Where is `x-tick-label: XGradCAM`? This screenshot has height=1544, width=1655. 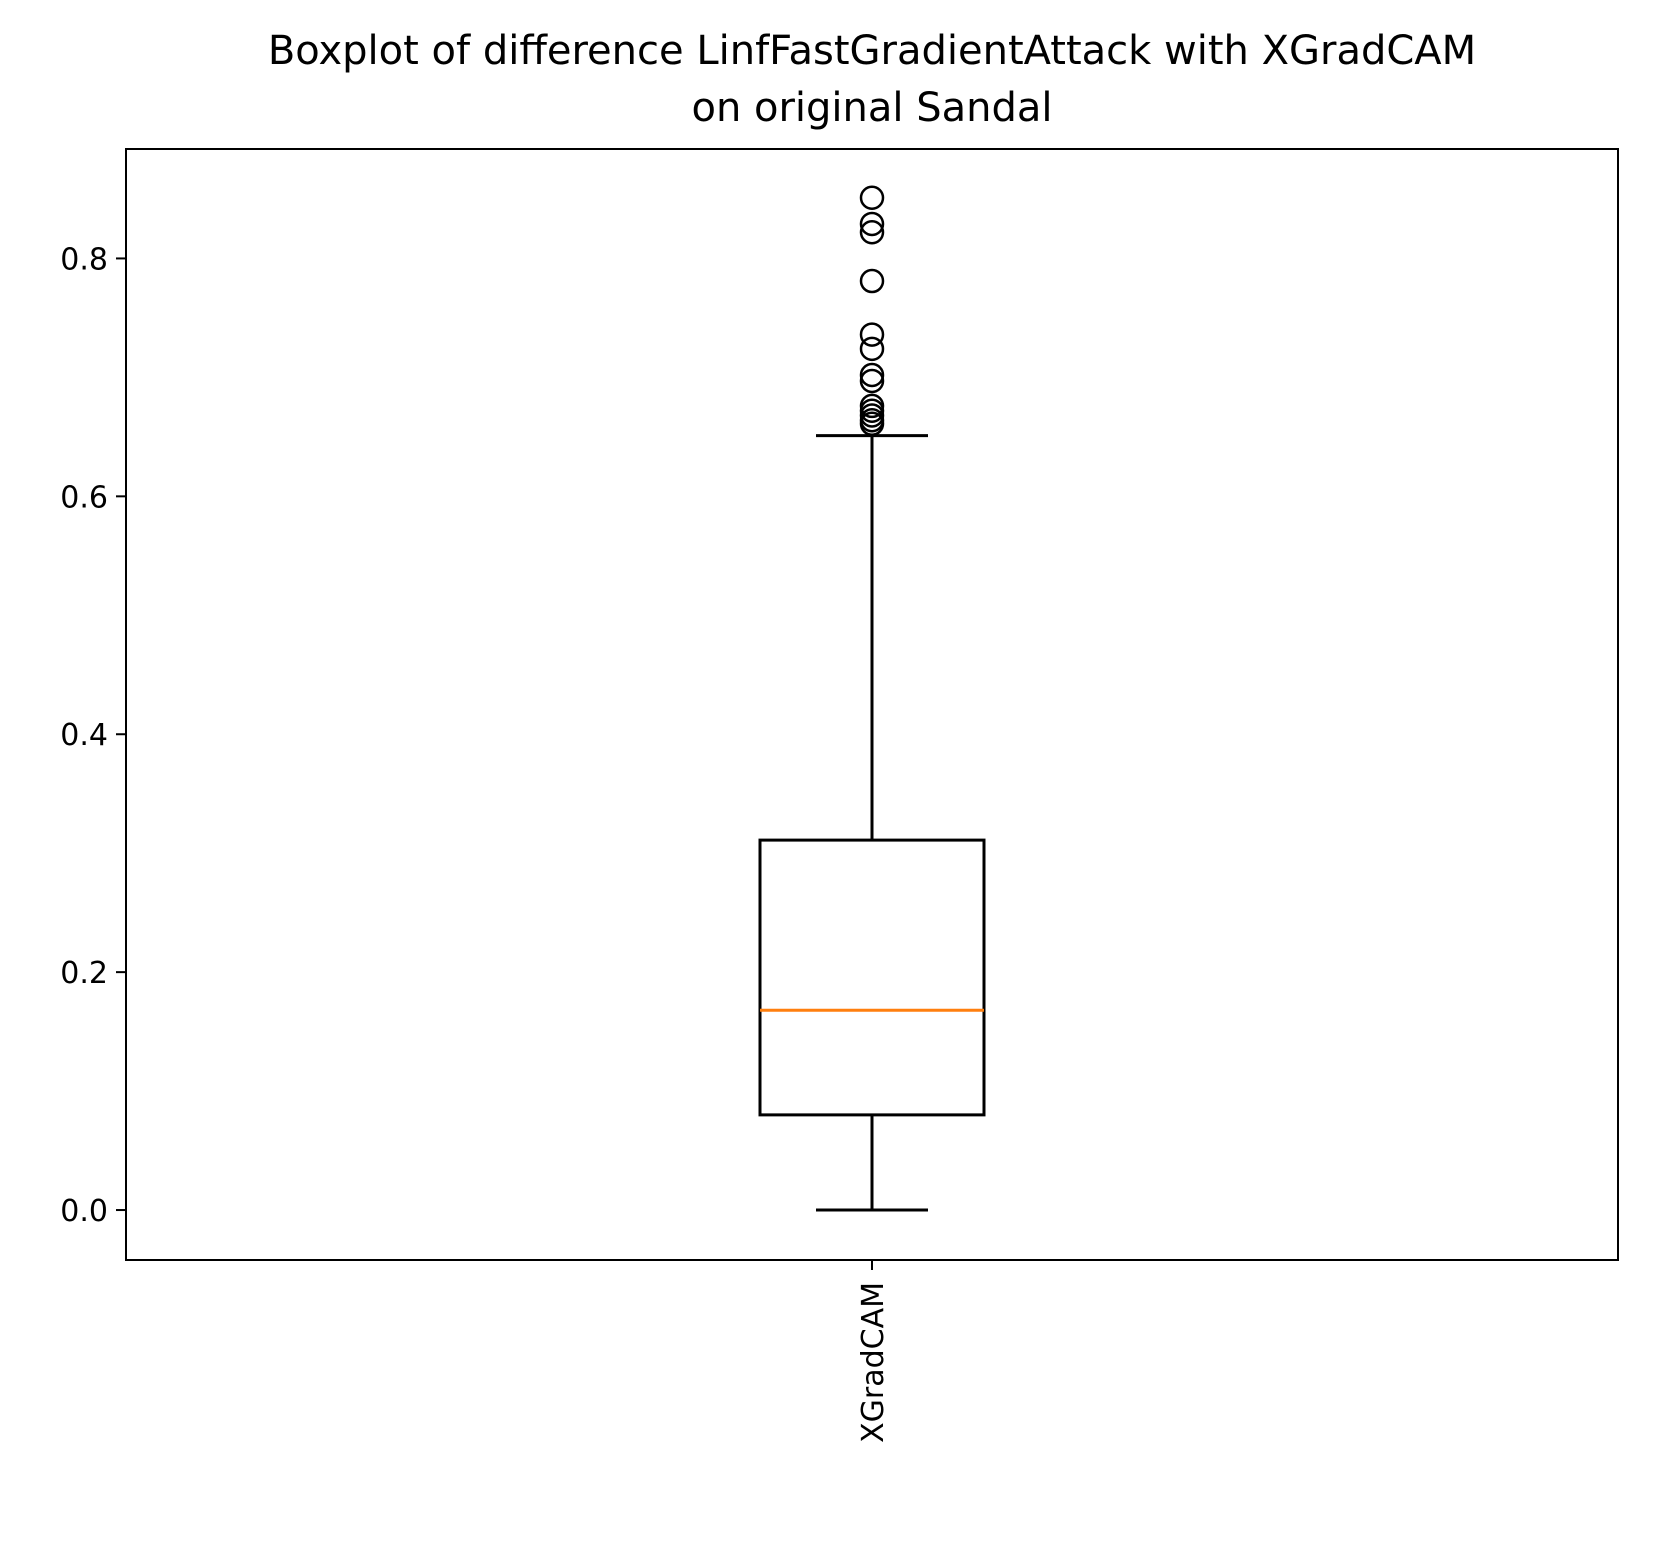 x-tick-label: XGradCAM is located at coordinates (873, 1362).